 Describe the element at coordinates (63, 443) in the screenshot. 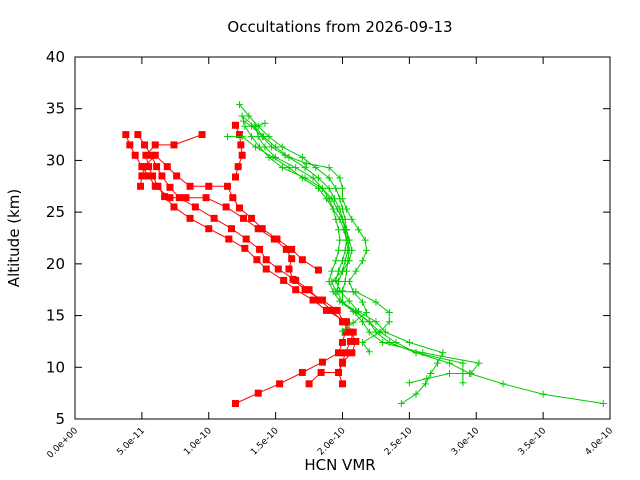

I see `x-tick-label: 0.0e+00` at that location.